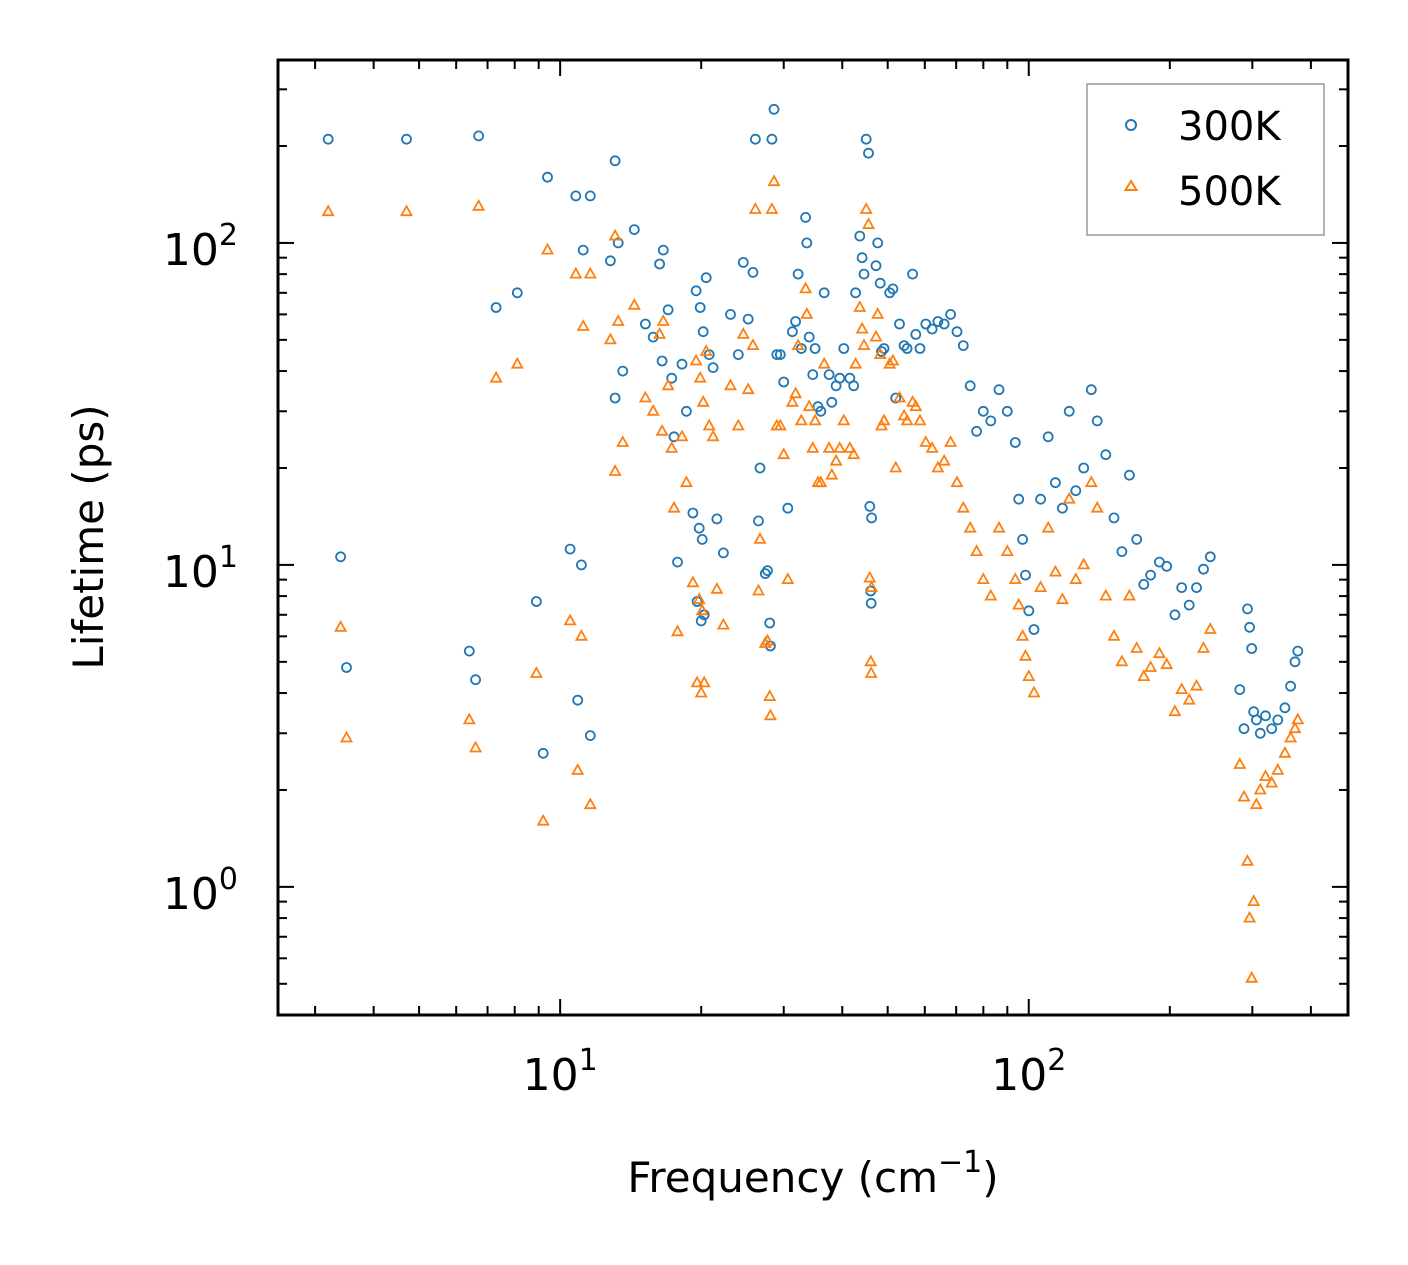  I want to click on legend-label-300k: 300K, so click(1230, 127).